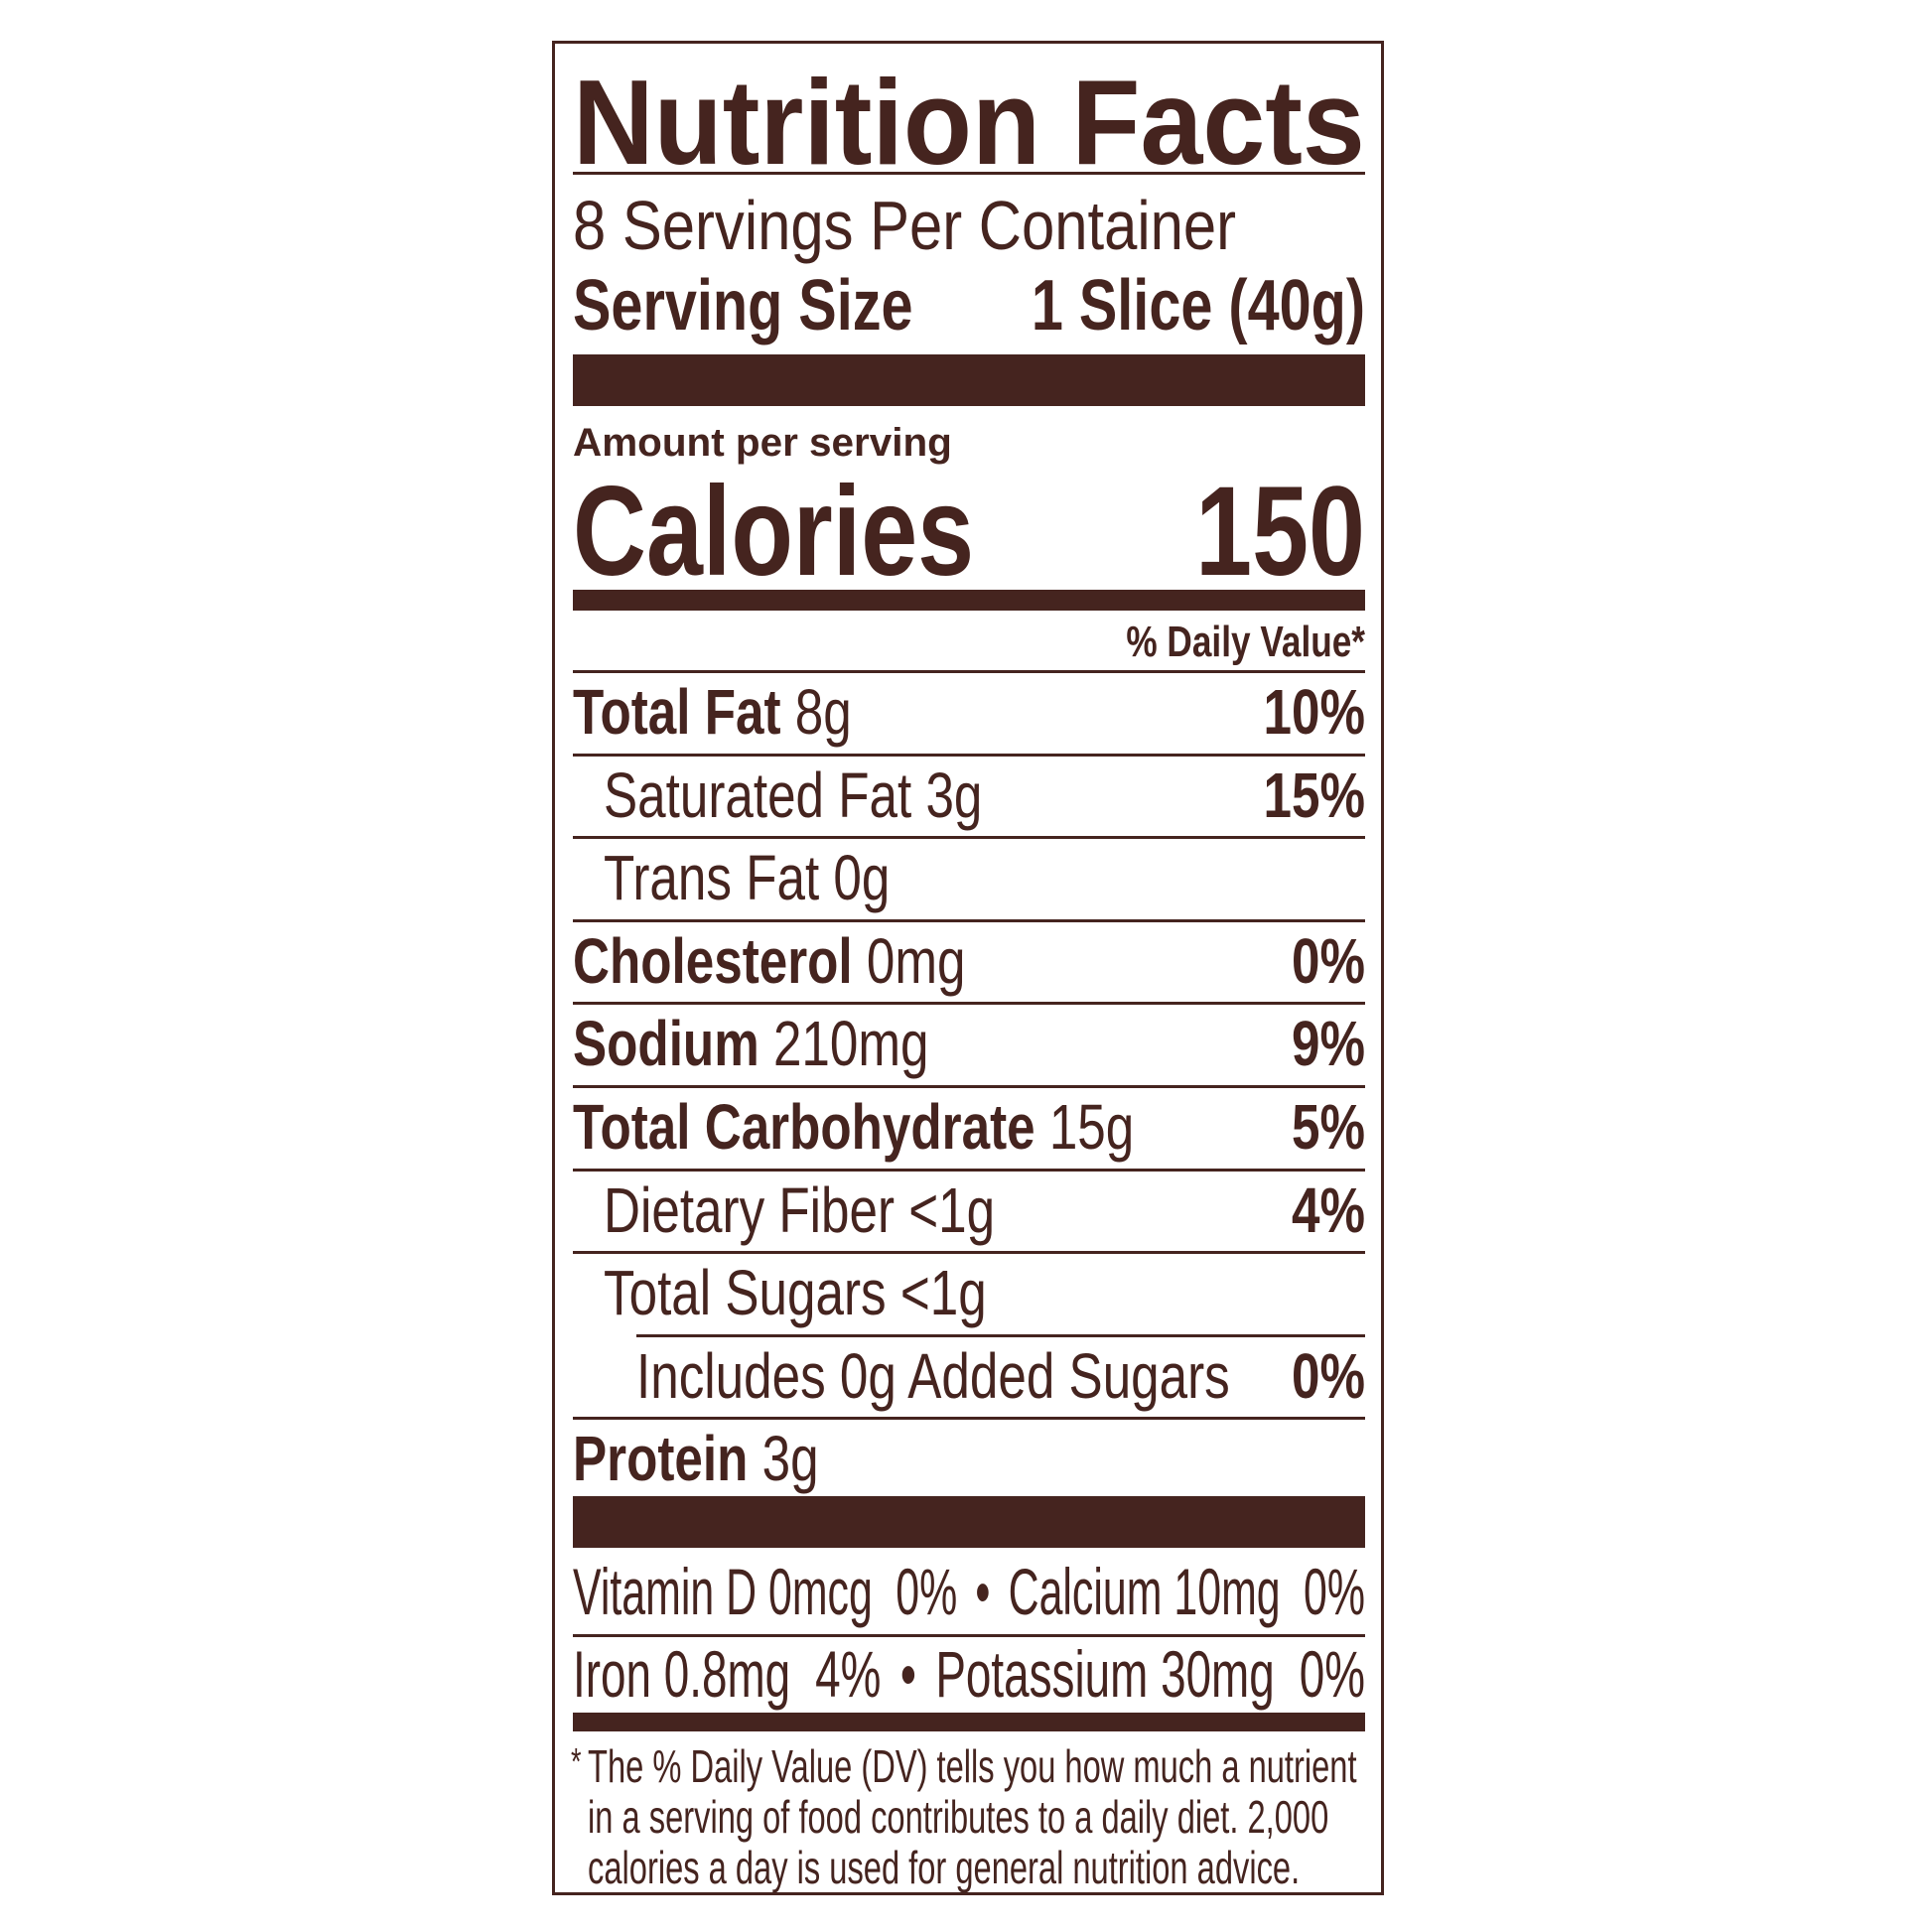  What do you see at coordinates (1329, 1127) in the screenshot?
I see `nutrient-dv: 5%` at bounding box center [1329, 1127].